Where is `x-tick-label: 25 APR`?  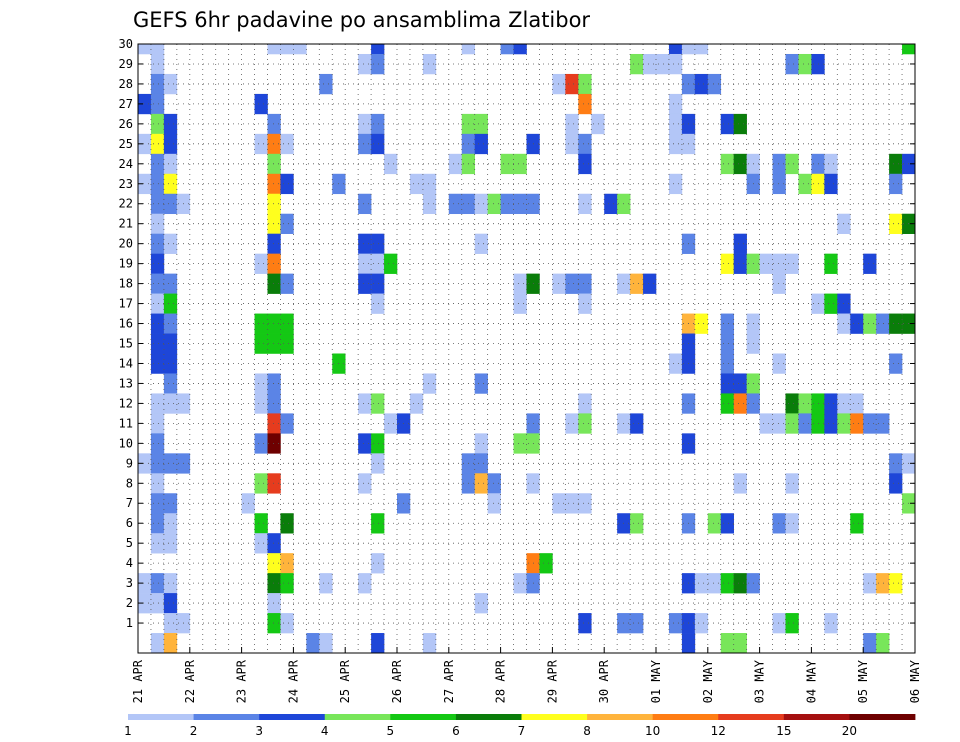
x-tick-label: 25 APR is located at coordinates (345, 681).